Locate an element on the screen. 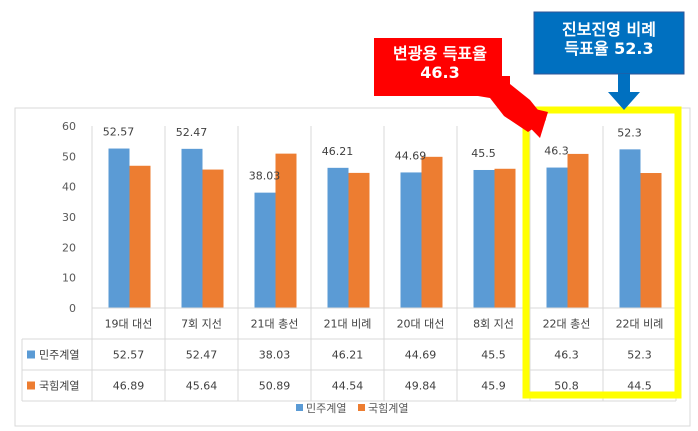 This screenshot has height=431, width=698. table-cell: 50.8 is located at coordinates (566, 386).